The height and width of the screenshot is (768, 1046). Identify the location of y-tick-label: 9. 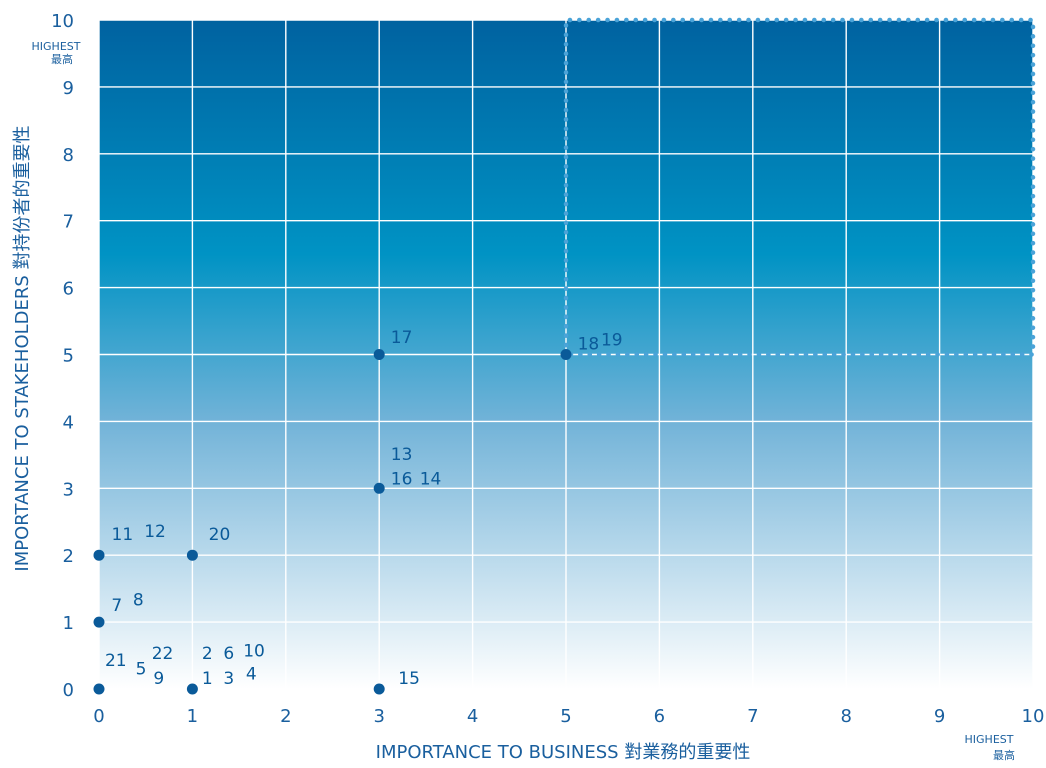
(68, 88).